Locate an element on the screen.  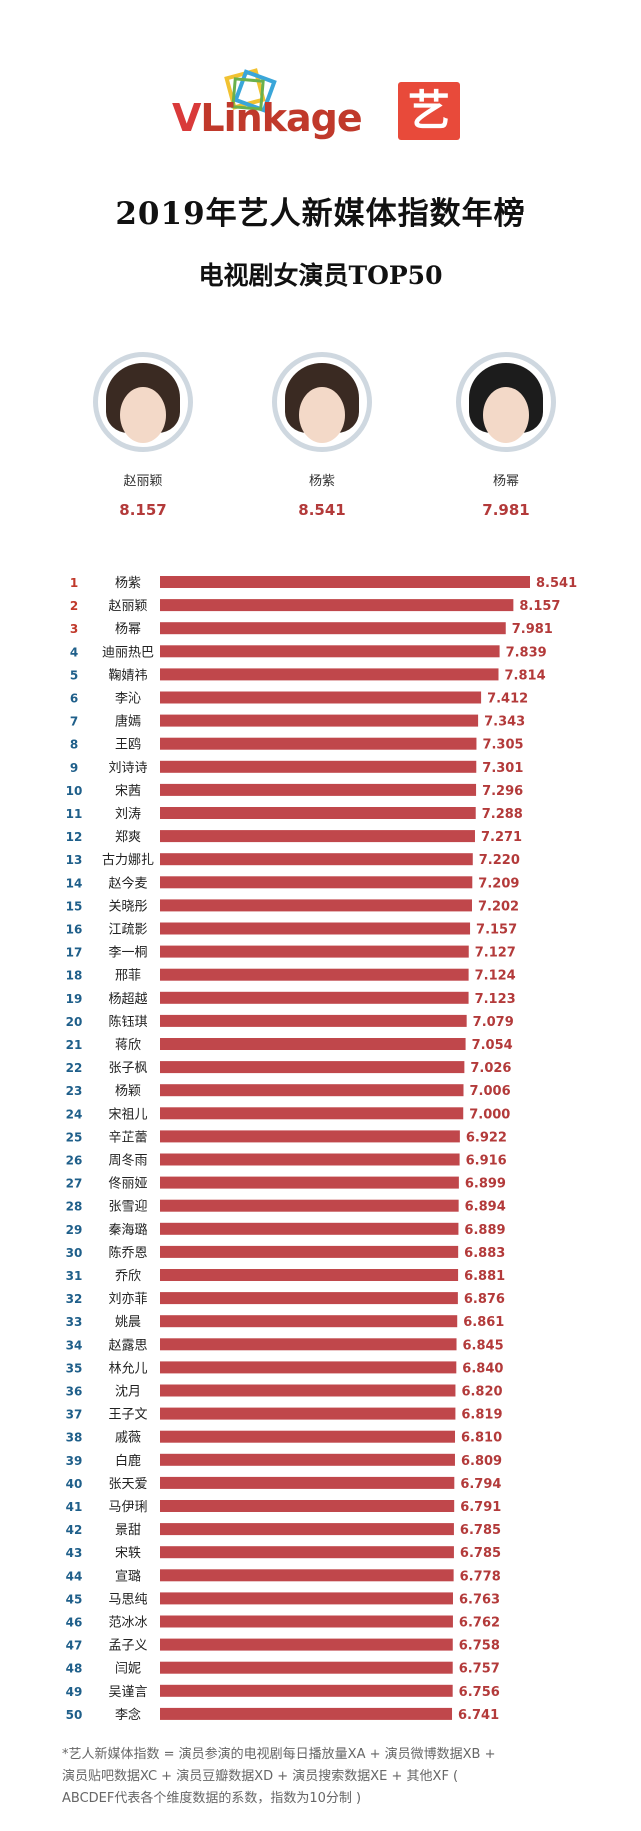
data-label: 6.741 is located at coordinates (478, 1715).